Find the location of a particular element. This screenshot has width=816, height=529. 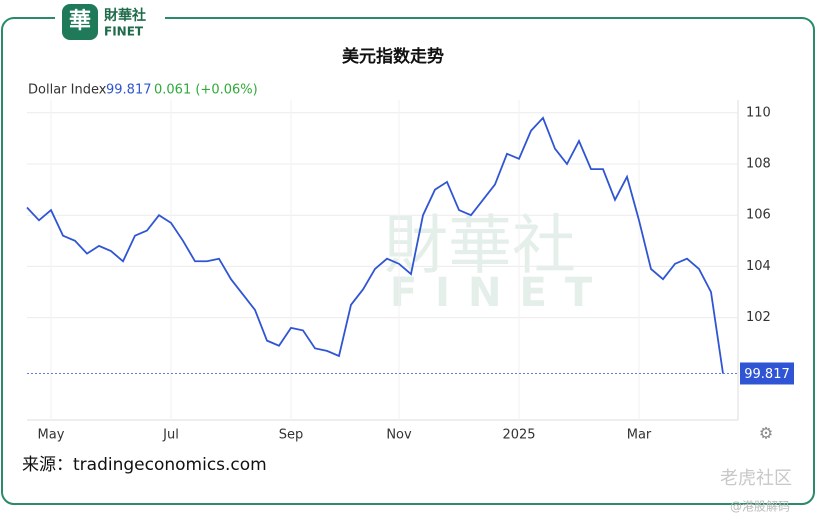

x-tick-label: May is located at coordinates (51, 435).